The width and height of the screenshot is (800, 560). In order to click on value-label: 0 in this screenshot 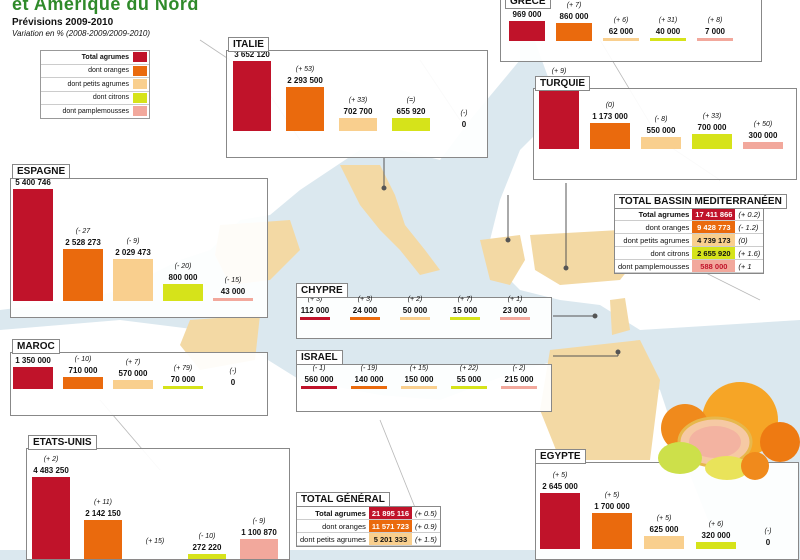, I will do `click(464, 124)`.